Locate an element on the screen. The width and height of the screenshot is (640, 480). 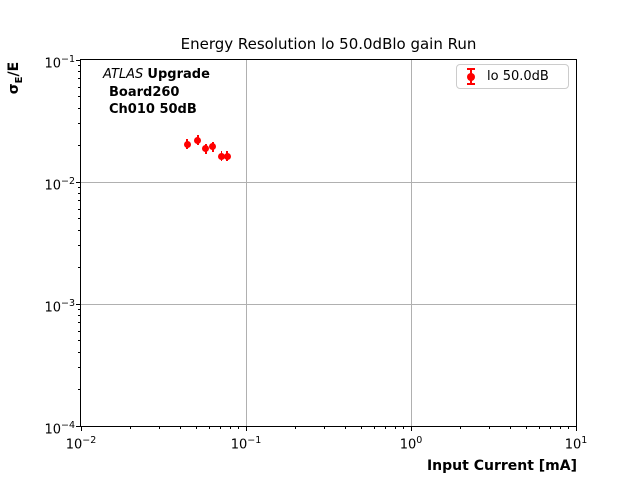
errorbar-dot is located at coordinates (471, 76).